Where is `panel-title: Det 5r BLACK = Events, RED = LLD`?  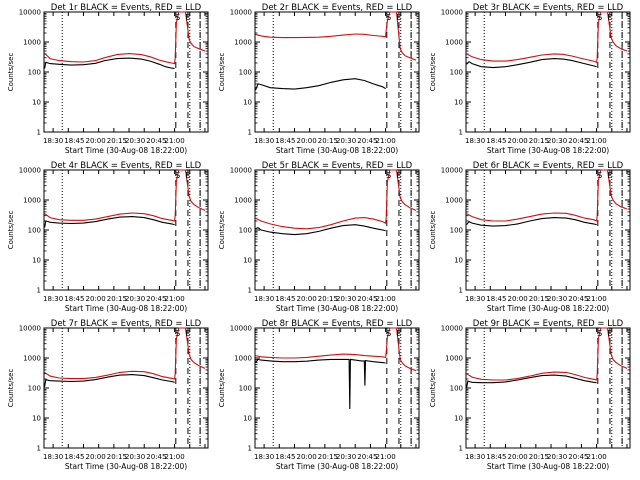
panel-title: Det 5r BLACK = Events, RED = LLD is located at coordinates (337, 166).